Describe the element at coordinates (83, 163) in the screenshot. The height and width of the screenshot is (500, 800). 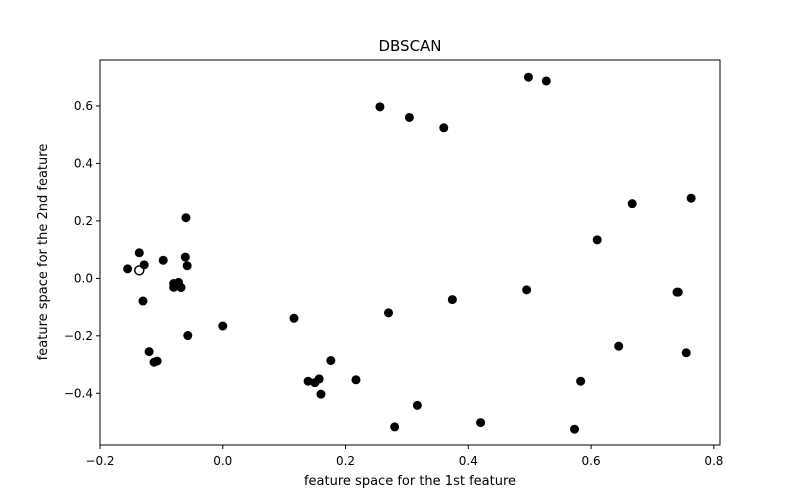
I see `y-tick-label: 0.4` at that location.